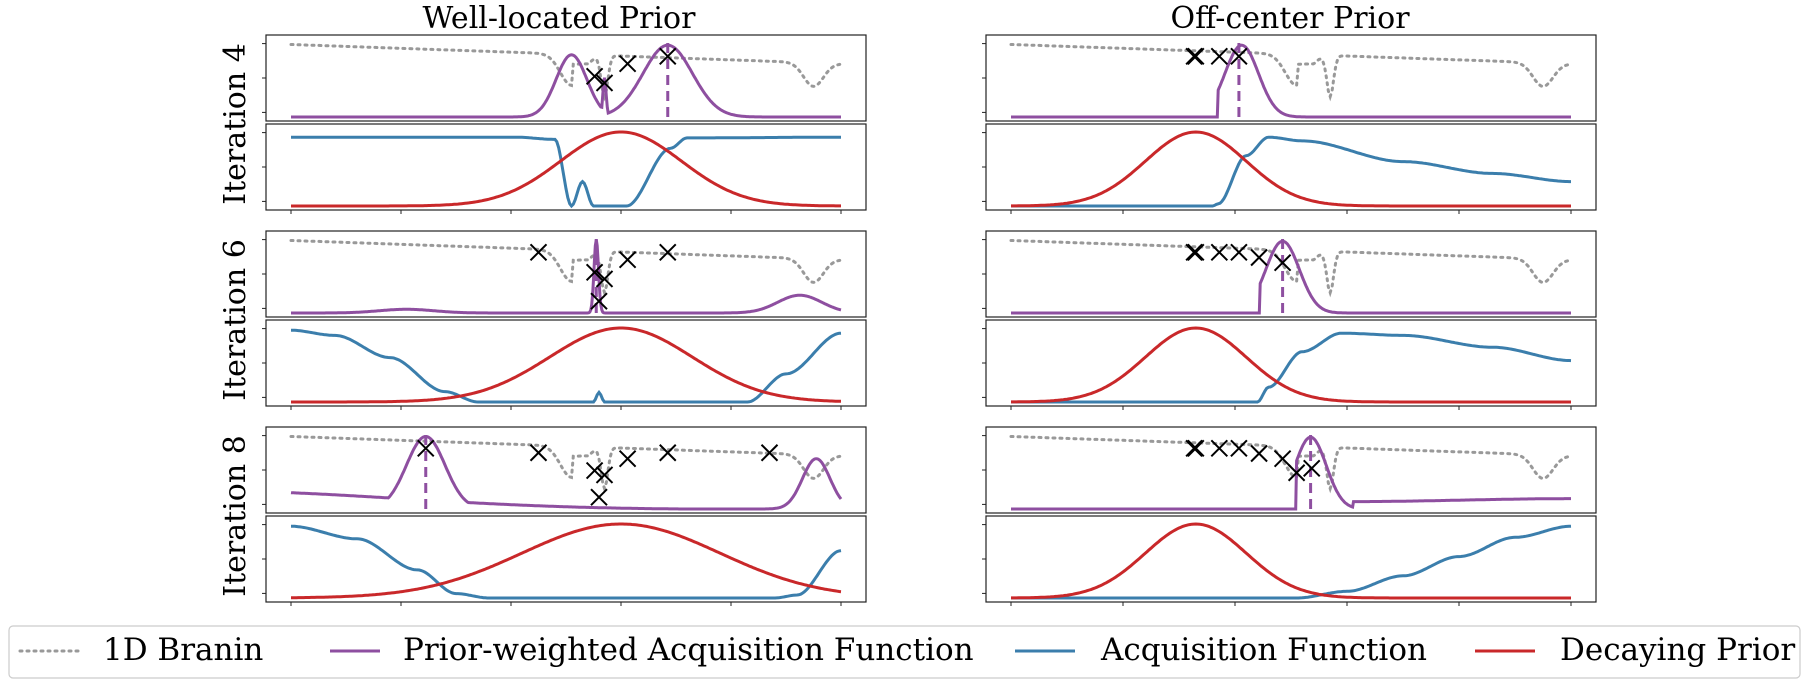  What do you see at coordinates (183, 650) in the screenshot?
I see `legend-label-branin: 1D Branin` at bounding box center [183, 650].